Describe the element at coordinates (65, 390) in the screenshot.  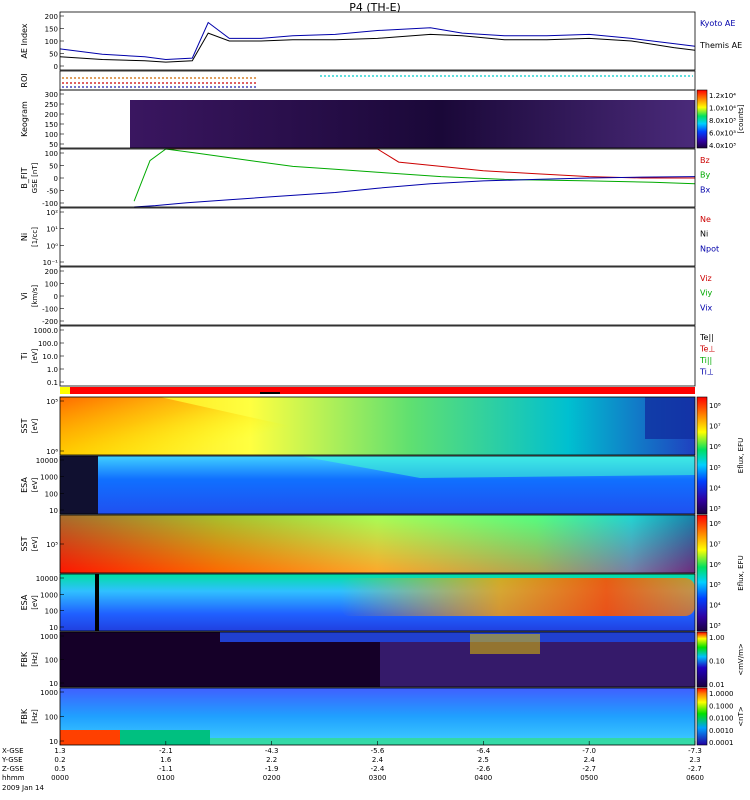
I see `mode-strip-slow` at that location.